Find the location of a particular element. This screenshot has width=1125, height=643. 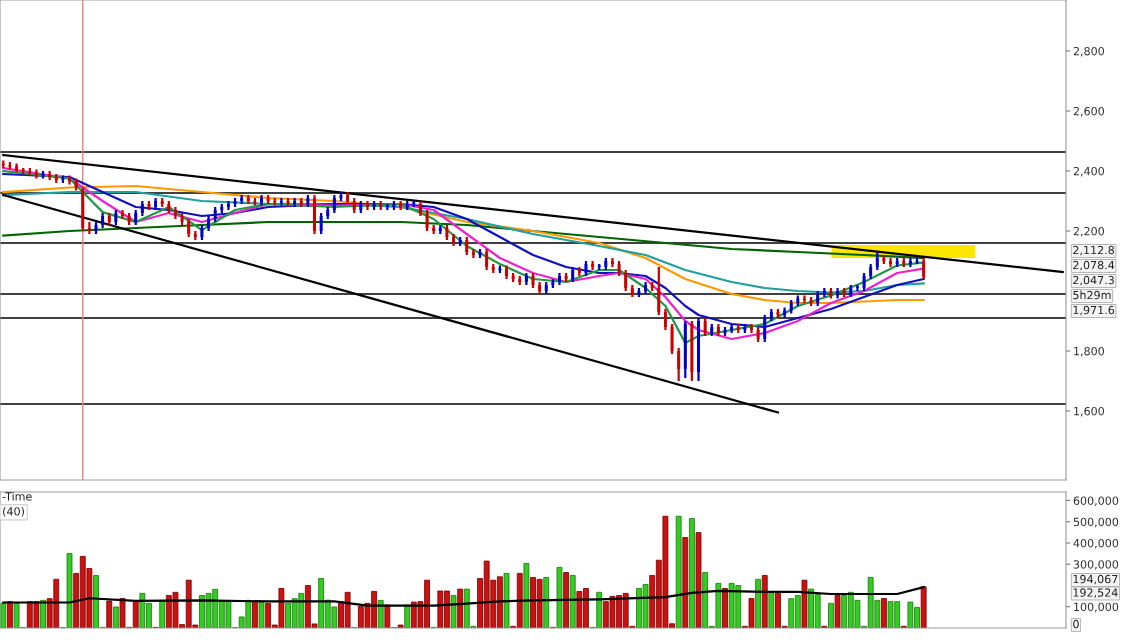

y-tick-label: 2,800 is located at coordinates (1089, 51).